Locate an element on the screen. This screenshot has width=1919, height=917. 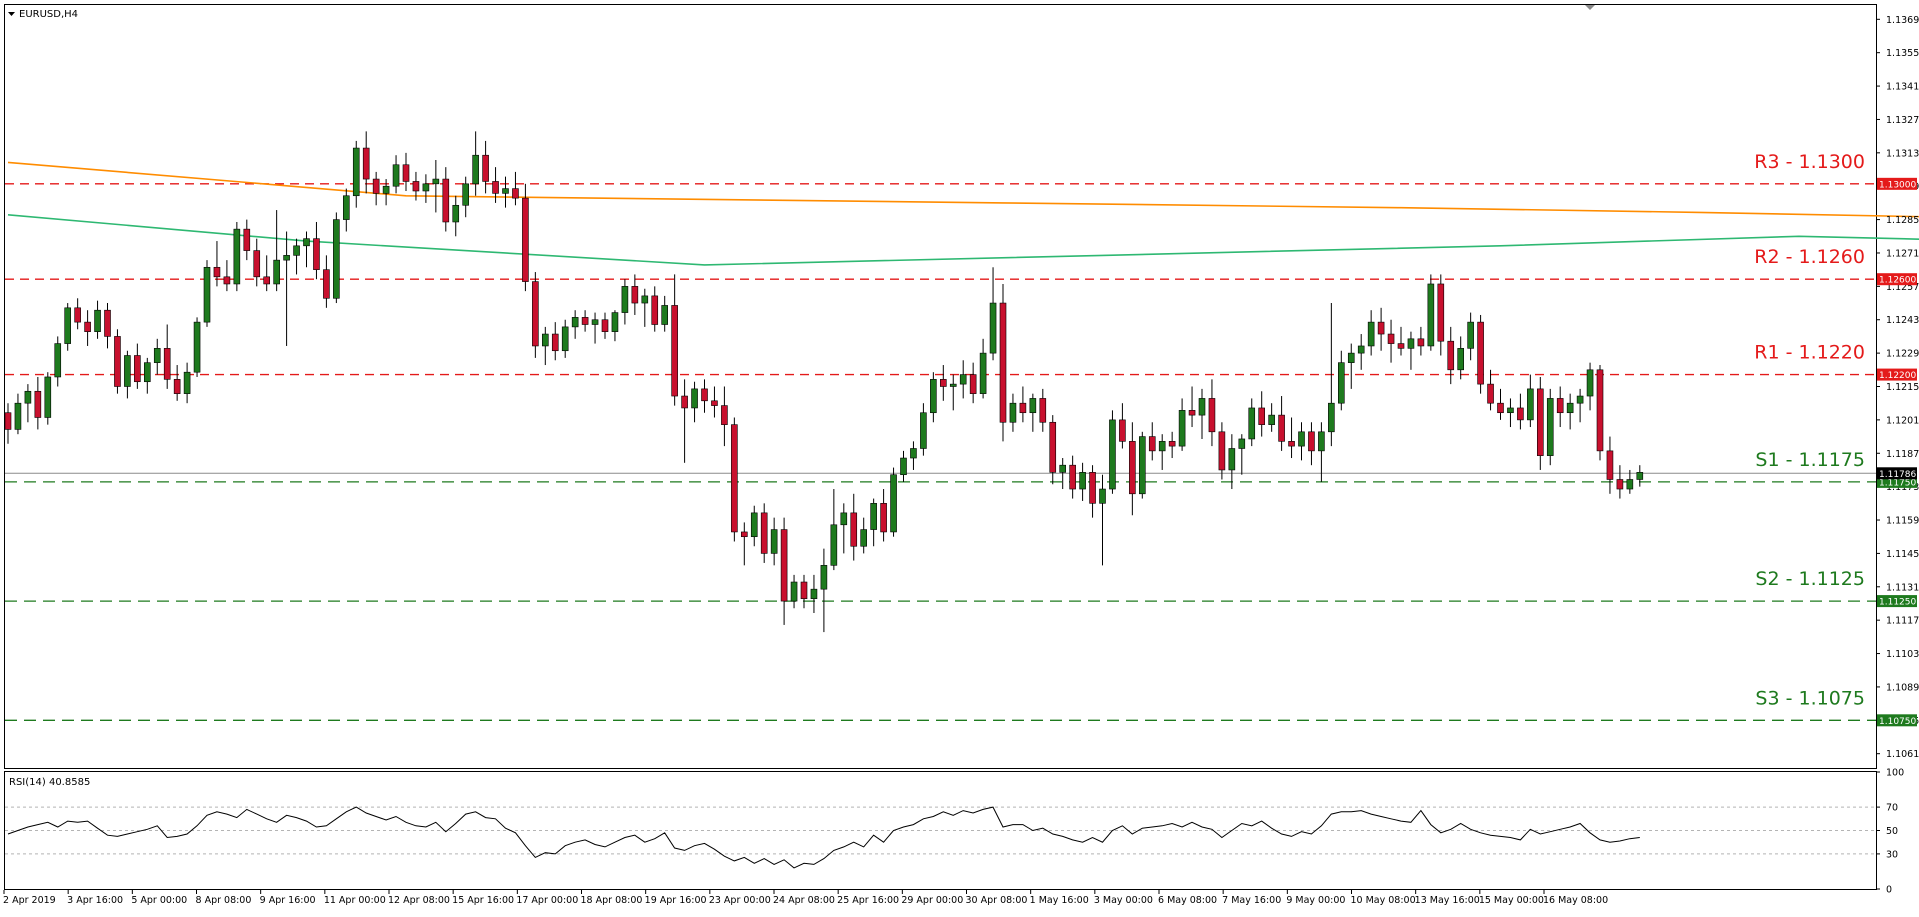
scroll-marker-icon is located at coordinates (1590, 7).